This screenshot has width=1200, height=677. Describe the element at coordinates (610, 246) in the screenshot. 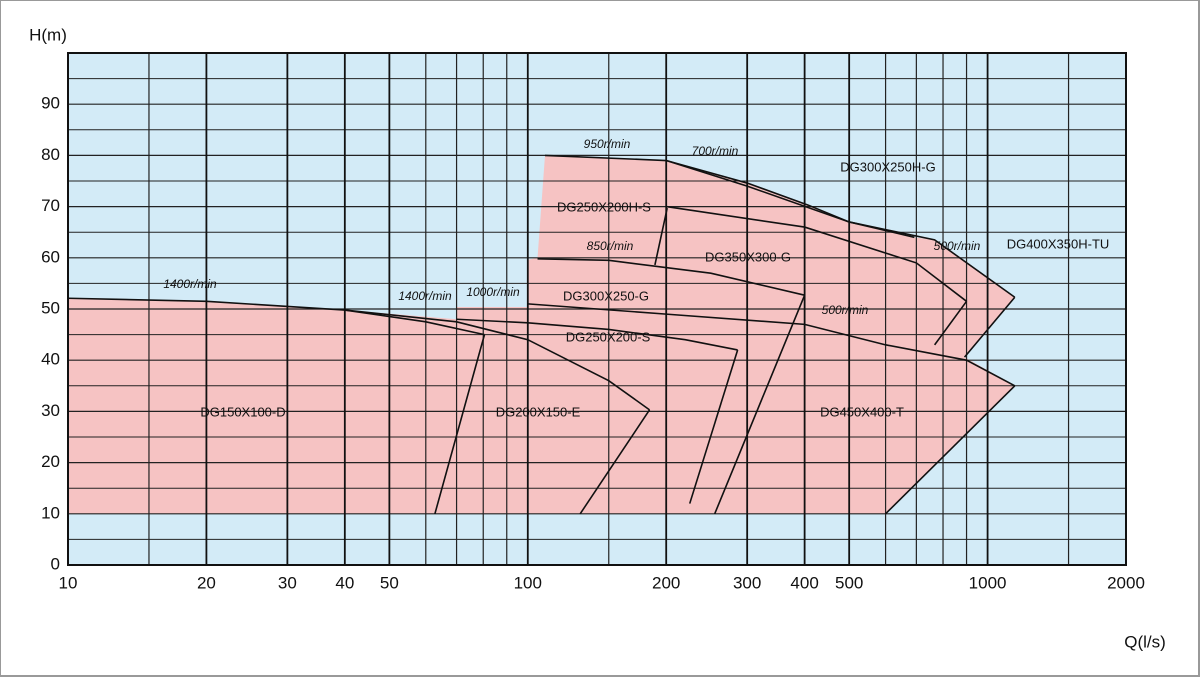

I see `speed-label: 850r/min` at that location.